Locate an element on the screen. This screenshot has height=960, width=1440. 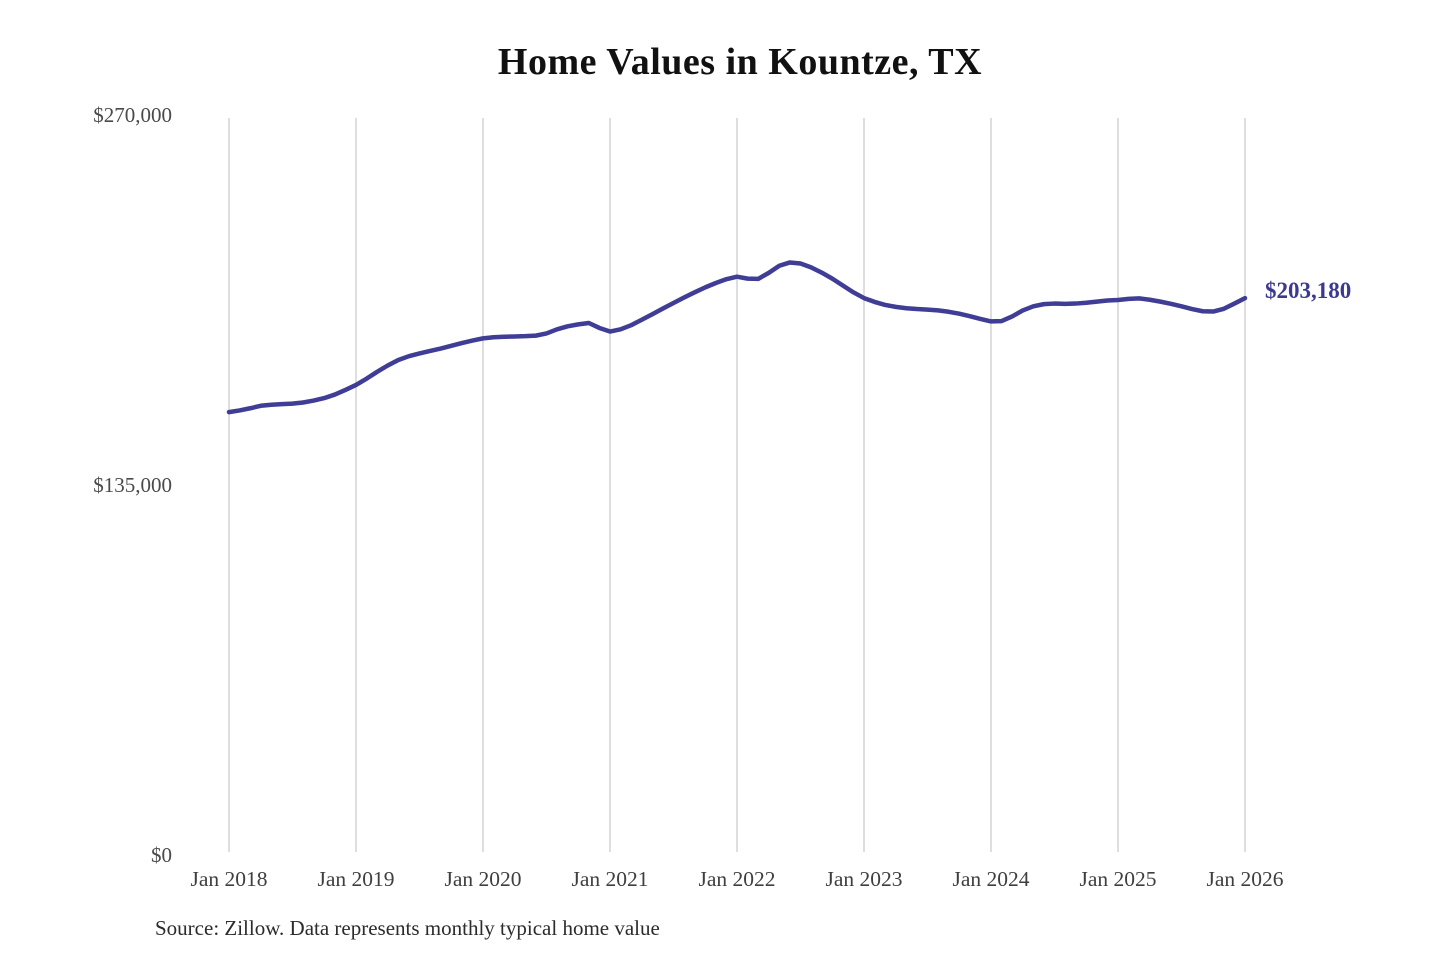
x-tick-label: Jan 2026 is located at coordinates (1244, 879).